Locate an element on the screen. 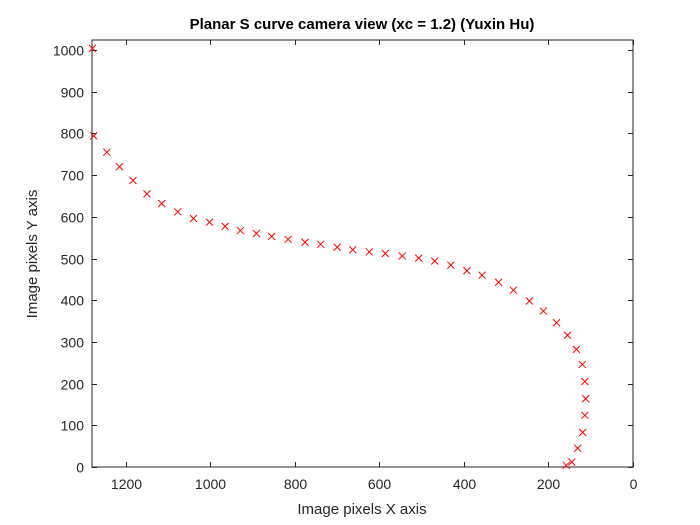 The height and width of the screenshot is (525, 700). y-axis-label: Image pixels Y axis is located at coordinates (32, 254).